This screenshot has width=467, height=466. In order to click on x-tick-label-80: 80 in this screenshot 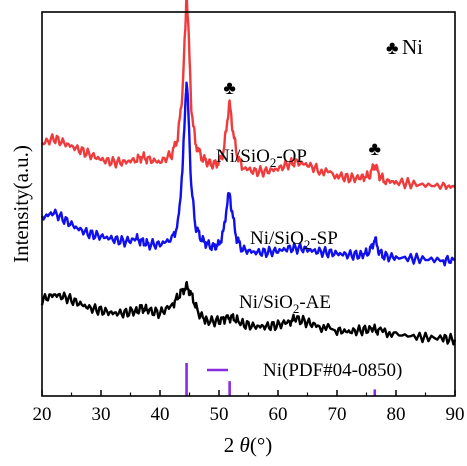, I will do `click(396, 414)`.